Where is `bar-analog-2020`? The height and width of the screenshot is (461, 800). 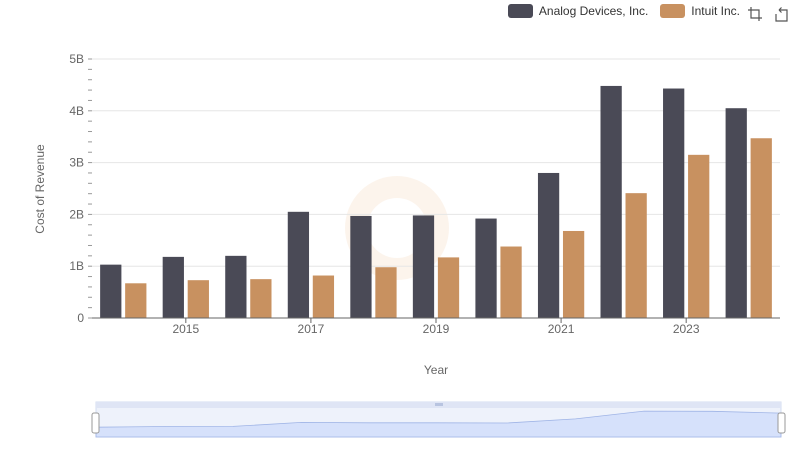 bar-analog-2020 is located at coordinates (486, 268).